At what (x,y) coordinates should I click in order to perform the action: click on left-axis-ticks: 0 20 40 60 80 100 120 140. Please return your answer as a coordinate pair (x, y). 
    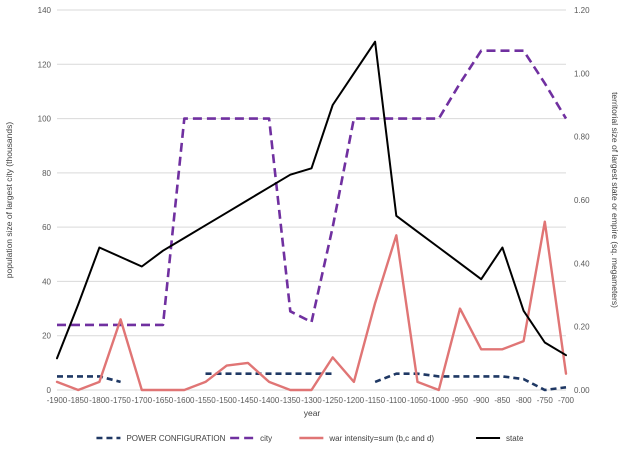
    Looking at the image, I should click on (45, 200).